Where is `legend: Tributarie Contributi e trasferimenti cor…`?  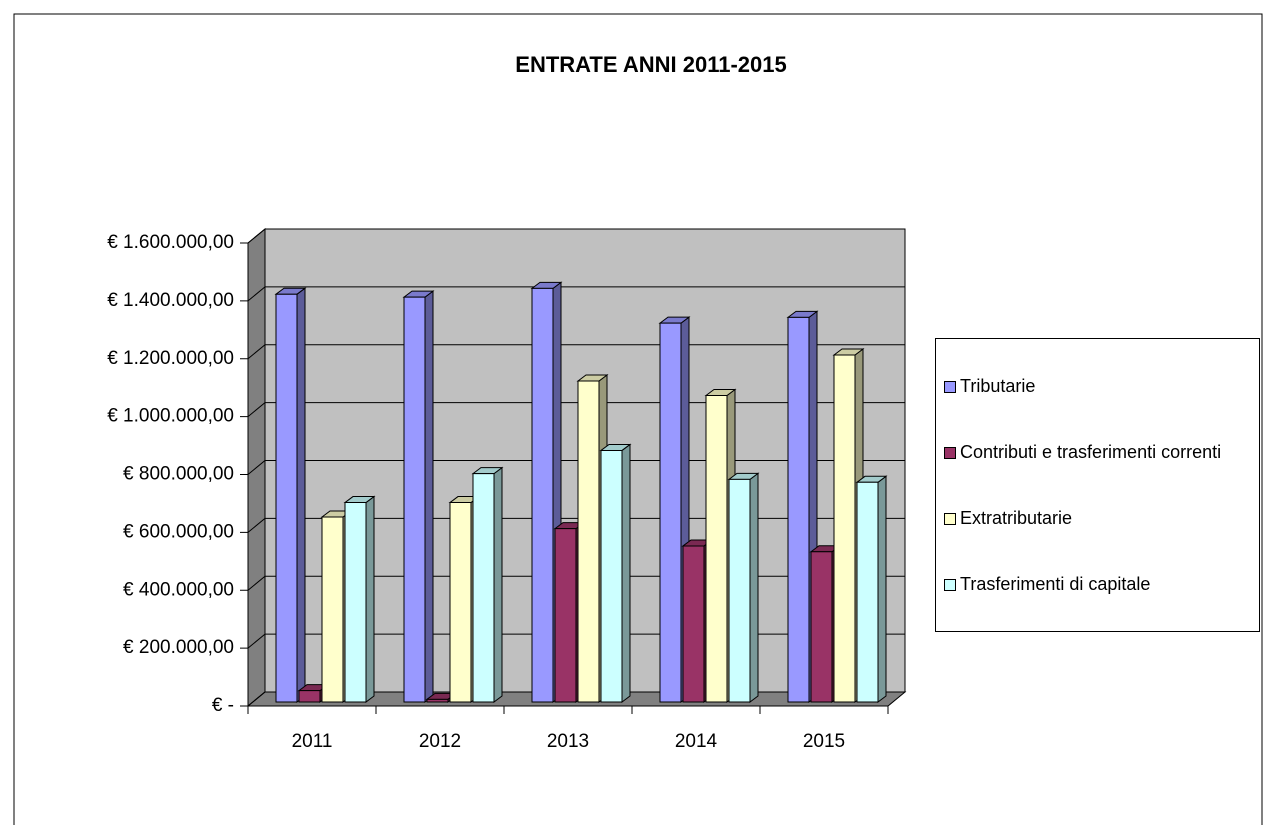
legend: Tributarie Contributi e trasferimenti cor… is located at coordinates (1097, 485).